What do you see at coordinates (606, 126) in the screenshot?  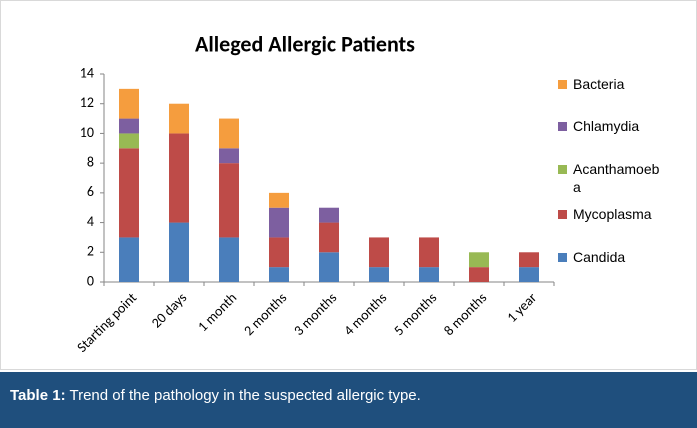 I see `legend-label: Chlamydia` at bounding box center [606, 126].